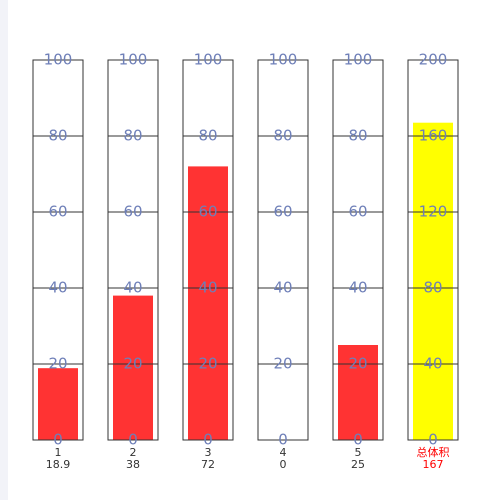 Image resolution: width=500 pixels, height=500 pixels. What do you see at coordinates (433, 464) in the screenshot?
I see `value-label: 167` at bounding box center [433, 464].